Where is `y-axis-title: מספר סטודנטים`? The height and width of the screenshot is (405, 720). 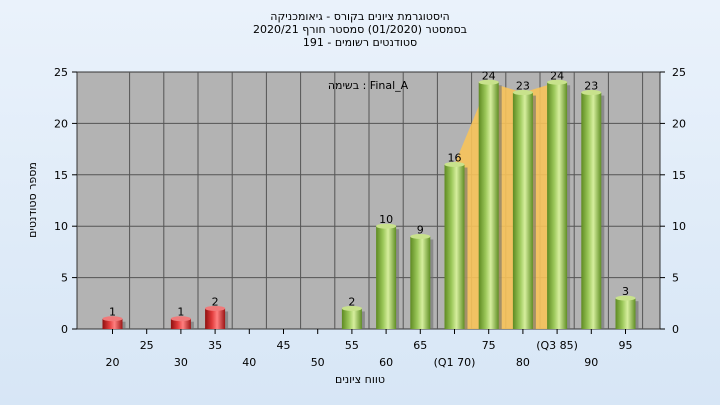
y-axis-title: מספר סטודנטים is located at coordinates (32, 200).